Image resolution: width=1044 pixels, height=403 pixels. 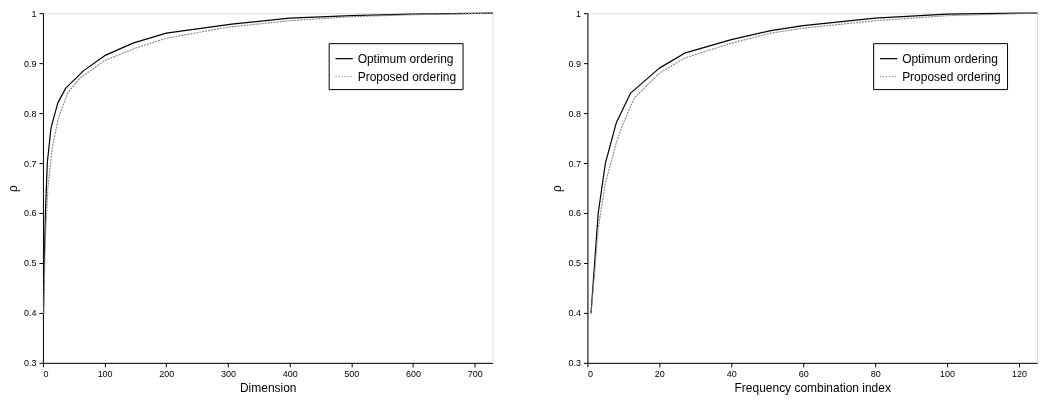 What do you see at coordinates (1020, 374) in the screenshot?
I see `x-tick-label: 120` at bounding box center [1020, 374].